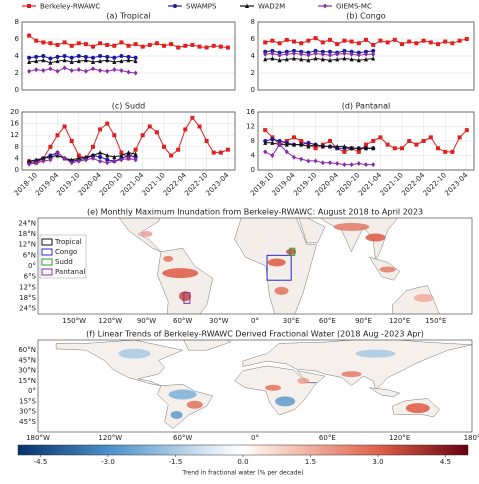 The image size is (479, 484). I want to click on y-tick-label: 16, so click(250, 112).